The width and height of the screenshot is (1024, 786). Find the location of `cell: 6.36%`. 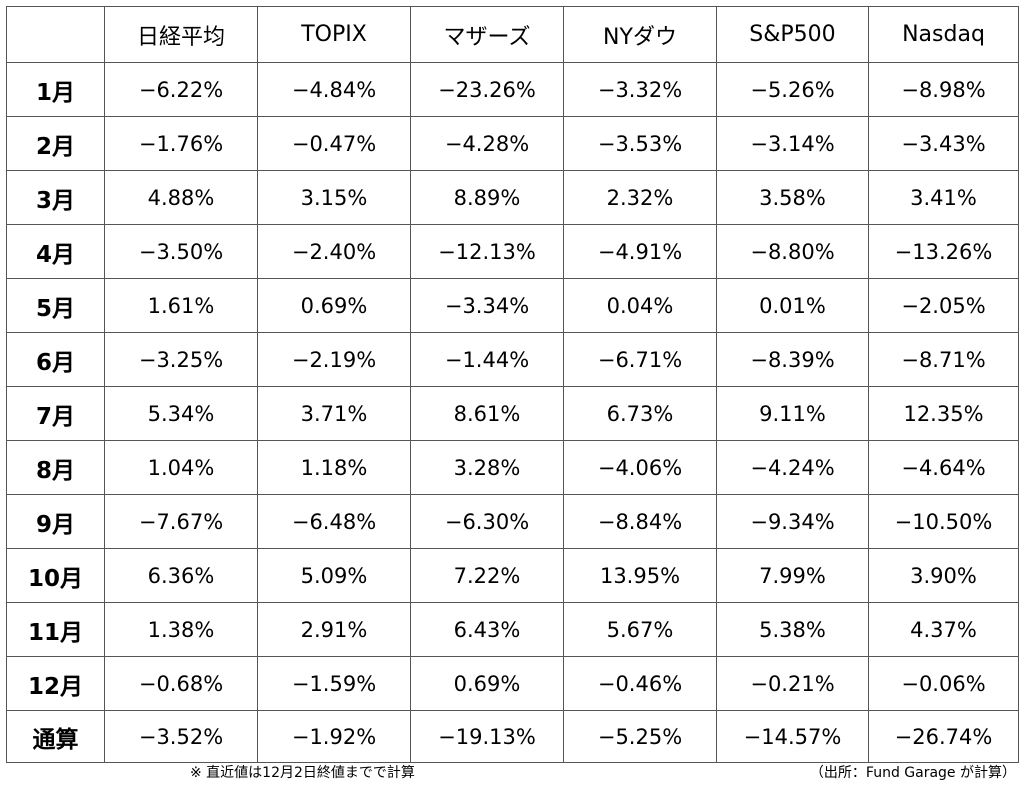

cell: 6.36% is located at coordinates (181, 575).